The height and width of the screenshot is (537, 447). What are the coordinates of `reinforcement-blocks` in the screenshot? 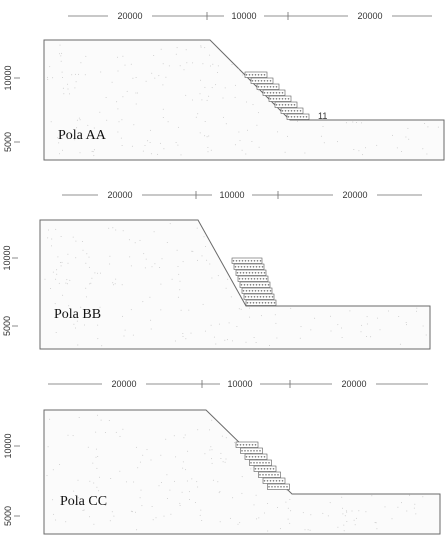 It's located at (277, 95).